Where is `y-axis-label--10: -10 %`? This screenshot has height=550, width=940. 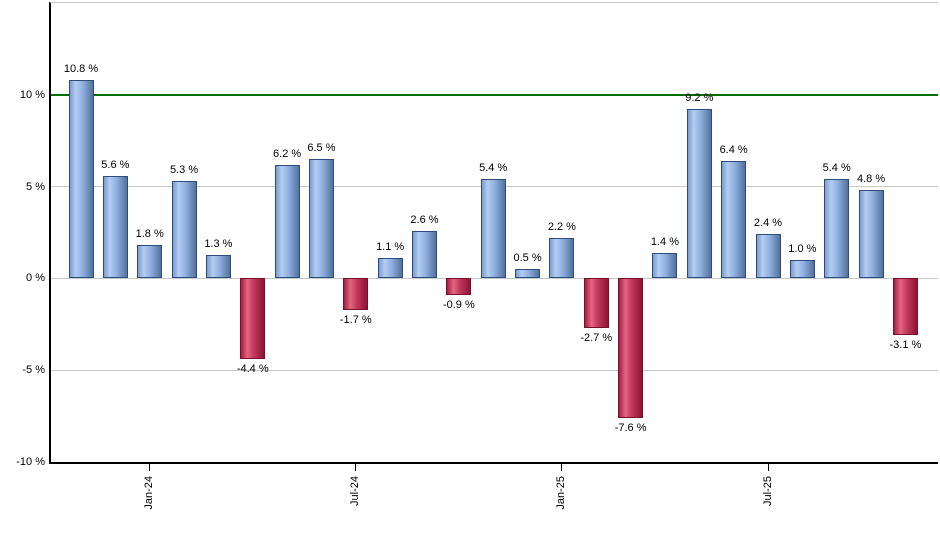
y-axis-label--10: -10 % is located at coordinates (30, 462).